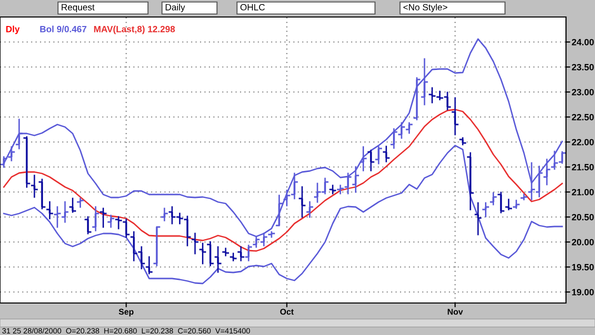 The height and width of the screenshot is (335, 595). Describe the element at coordinates (583, 242) in the screenshot. I see `y-tick-label: 20.00` at that location.